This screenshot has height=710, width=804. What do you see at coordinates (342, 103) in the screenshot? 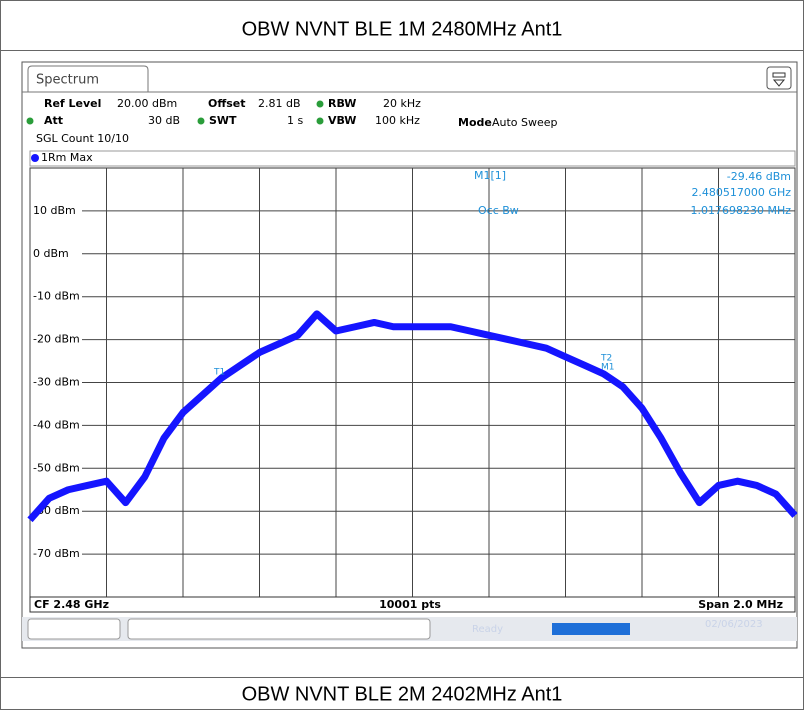
I see `label: RBW` at bounding box center [342, 103].